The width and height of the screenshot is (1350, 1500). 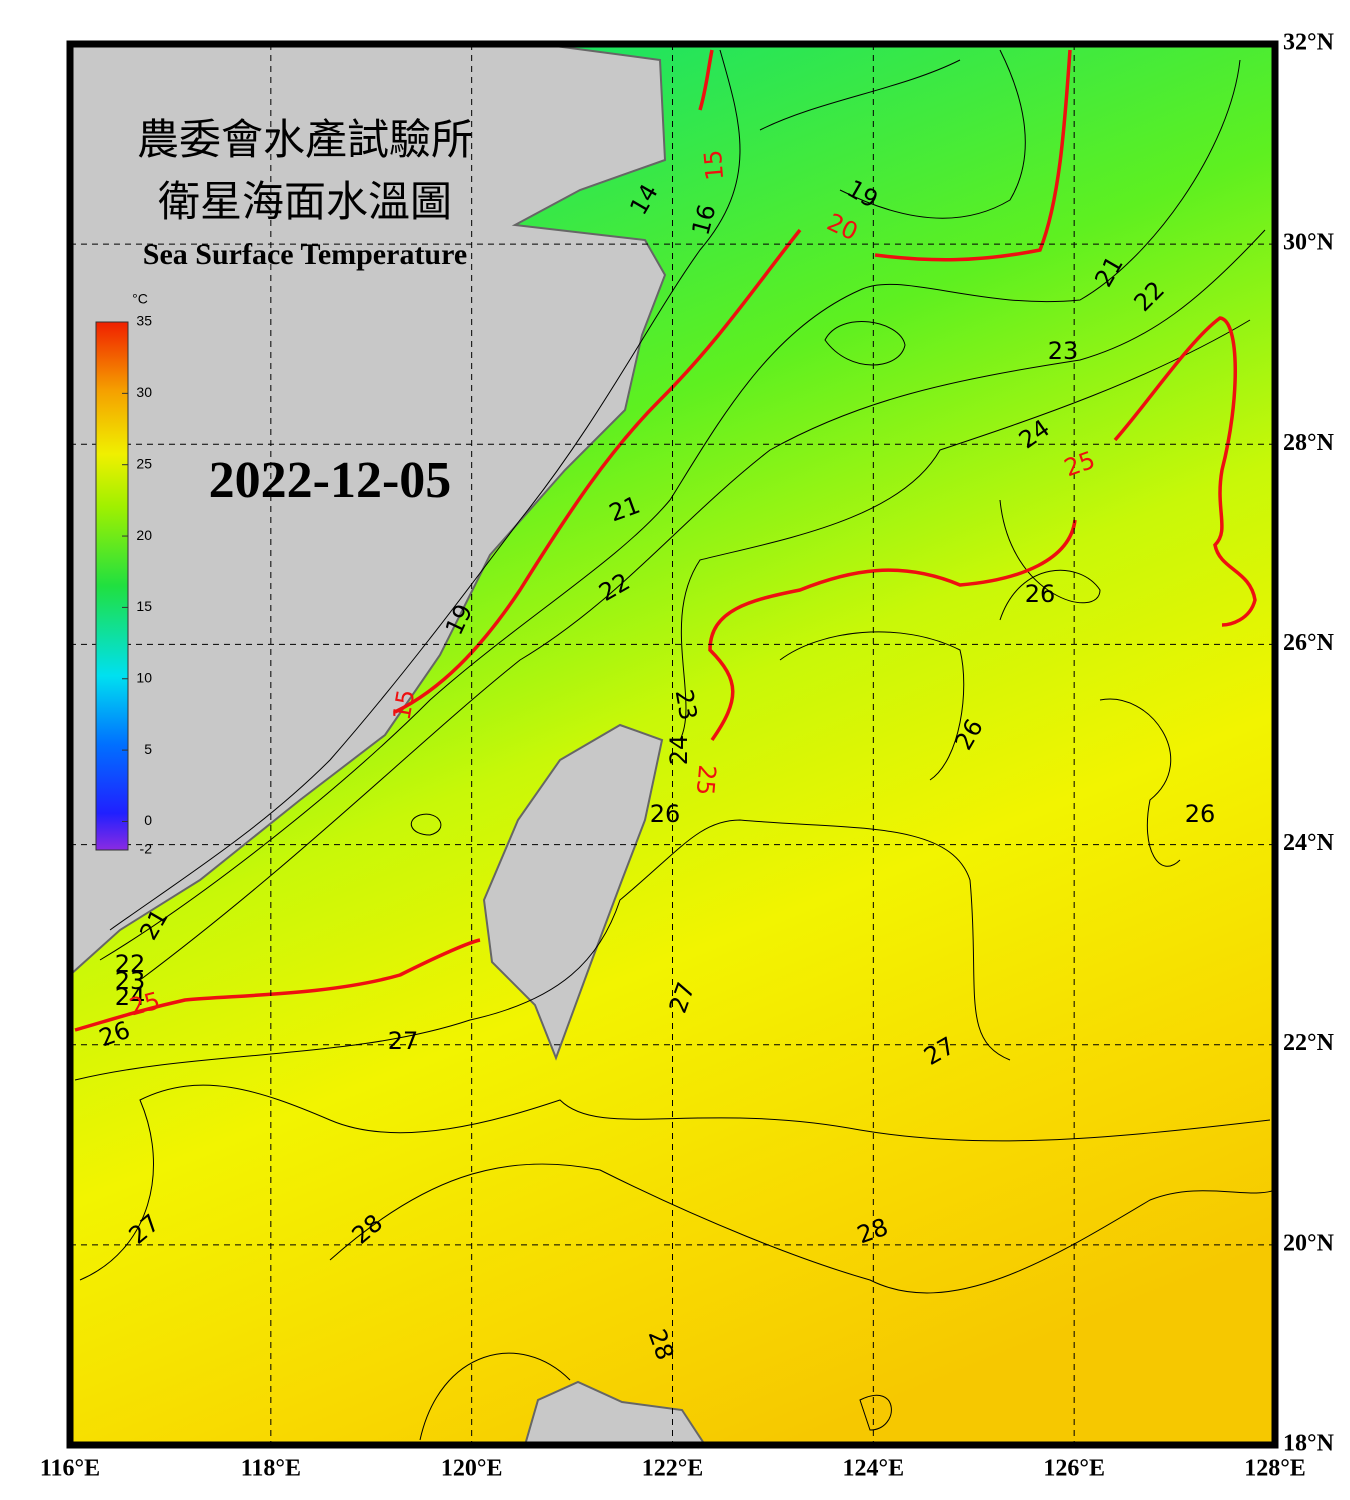 I want to click on lon-tick-label: 126°E, so click(x=1074, y=1469).